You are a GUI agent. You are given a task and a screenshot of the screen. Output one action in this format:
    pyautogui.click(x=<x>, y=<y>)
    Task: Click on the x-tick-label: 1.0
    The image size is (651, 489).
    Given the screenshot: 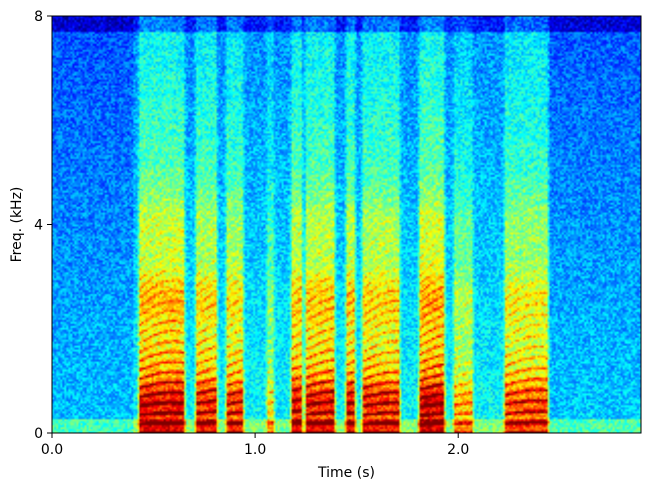 What is the action you would take?
    pyautogui.click(x=255, y=450)
    